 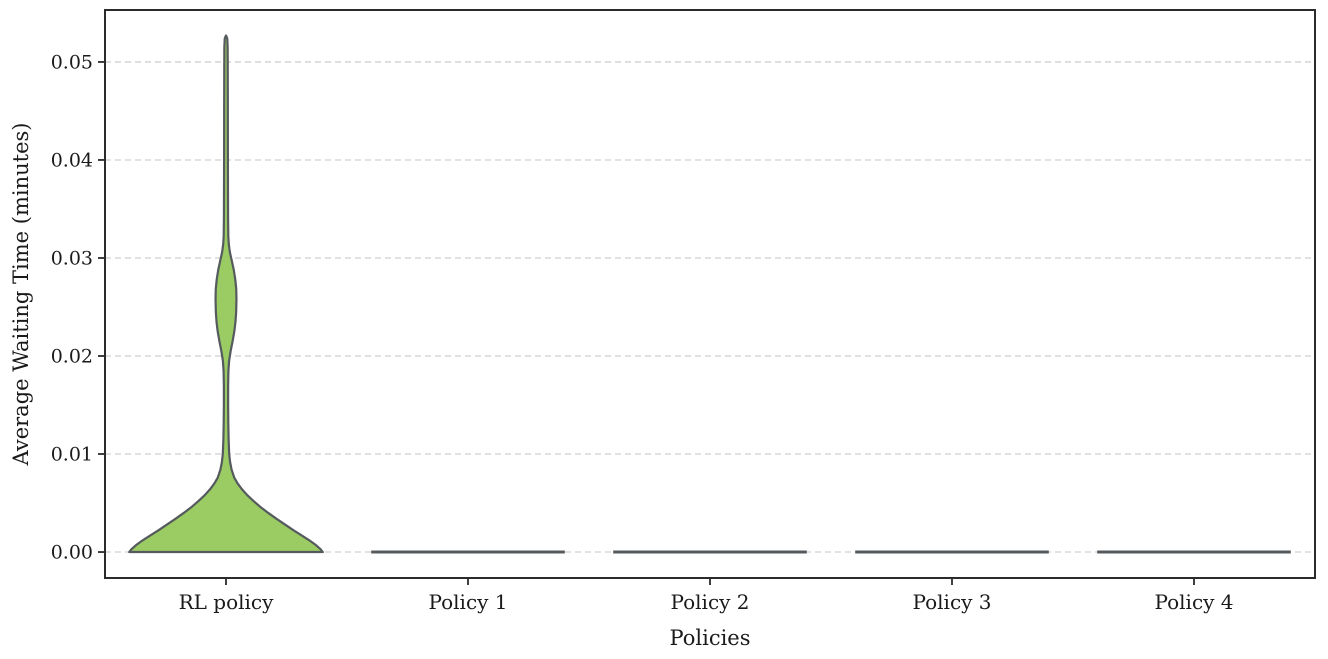 What do you see at coordinates (951, 602) in the screenshot?
I see `x-tick-label: Policy 3` at bounding box center [951, 602].